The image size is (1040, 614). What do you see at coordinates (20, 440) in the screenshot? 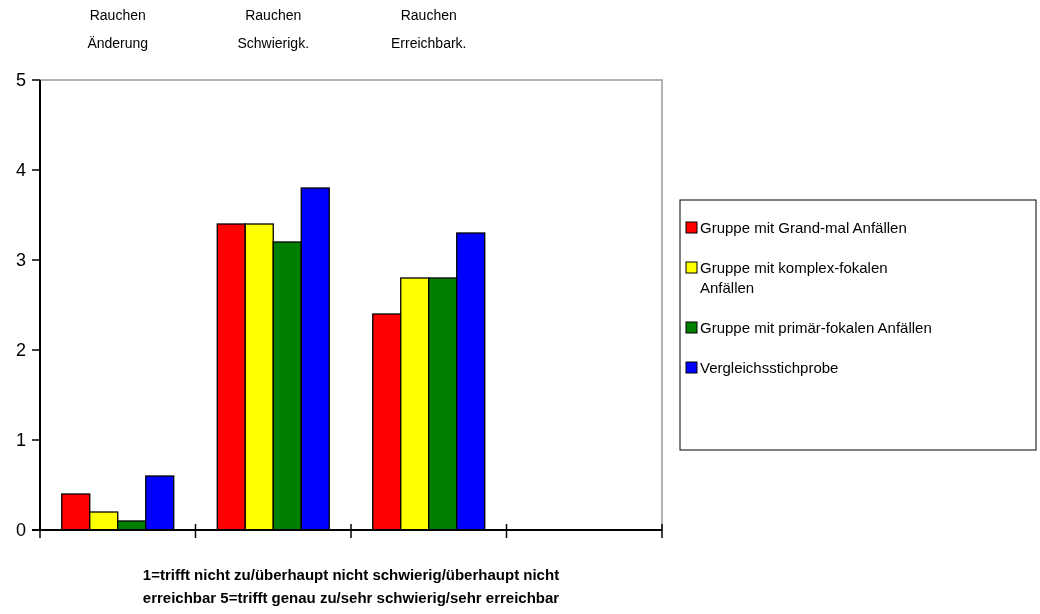
I see `y-tick-label: 1` at bounding box center [20, 440].